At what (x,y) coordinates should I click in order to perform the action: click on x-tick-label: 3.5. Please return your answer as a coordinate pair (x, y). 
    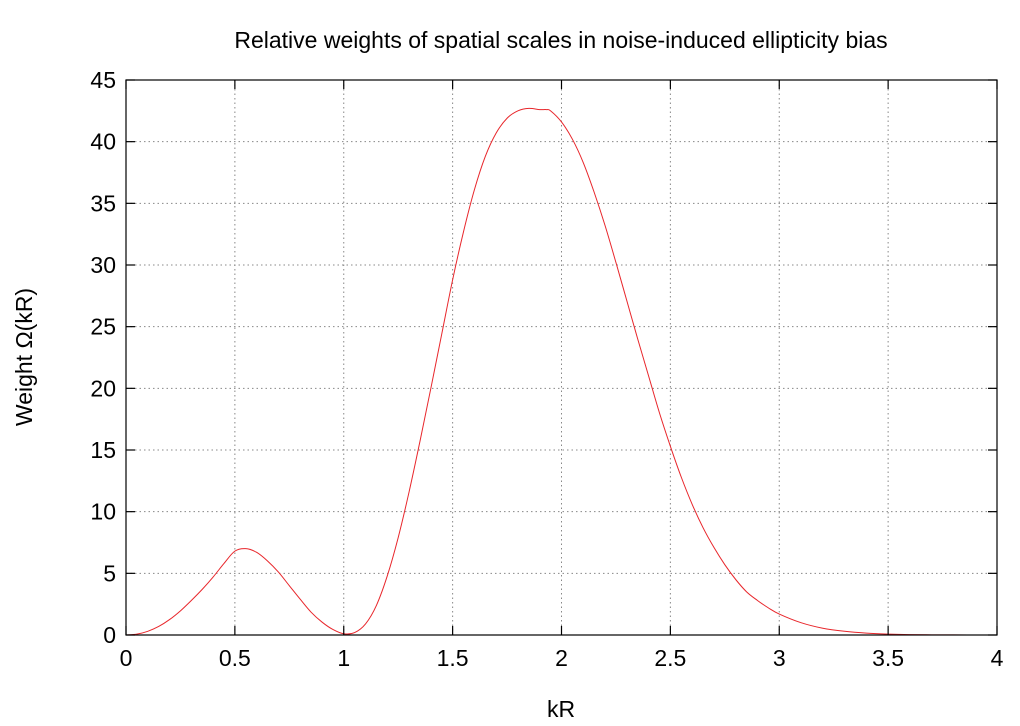
    Looking at the image, I should click on (888, 658).